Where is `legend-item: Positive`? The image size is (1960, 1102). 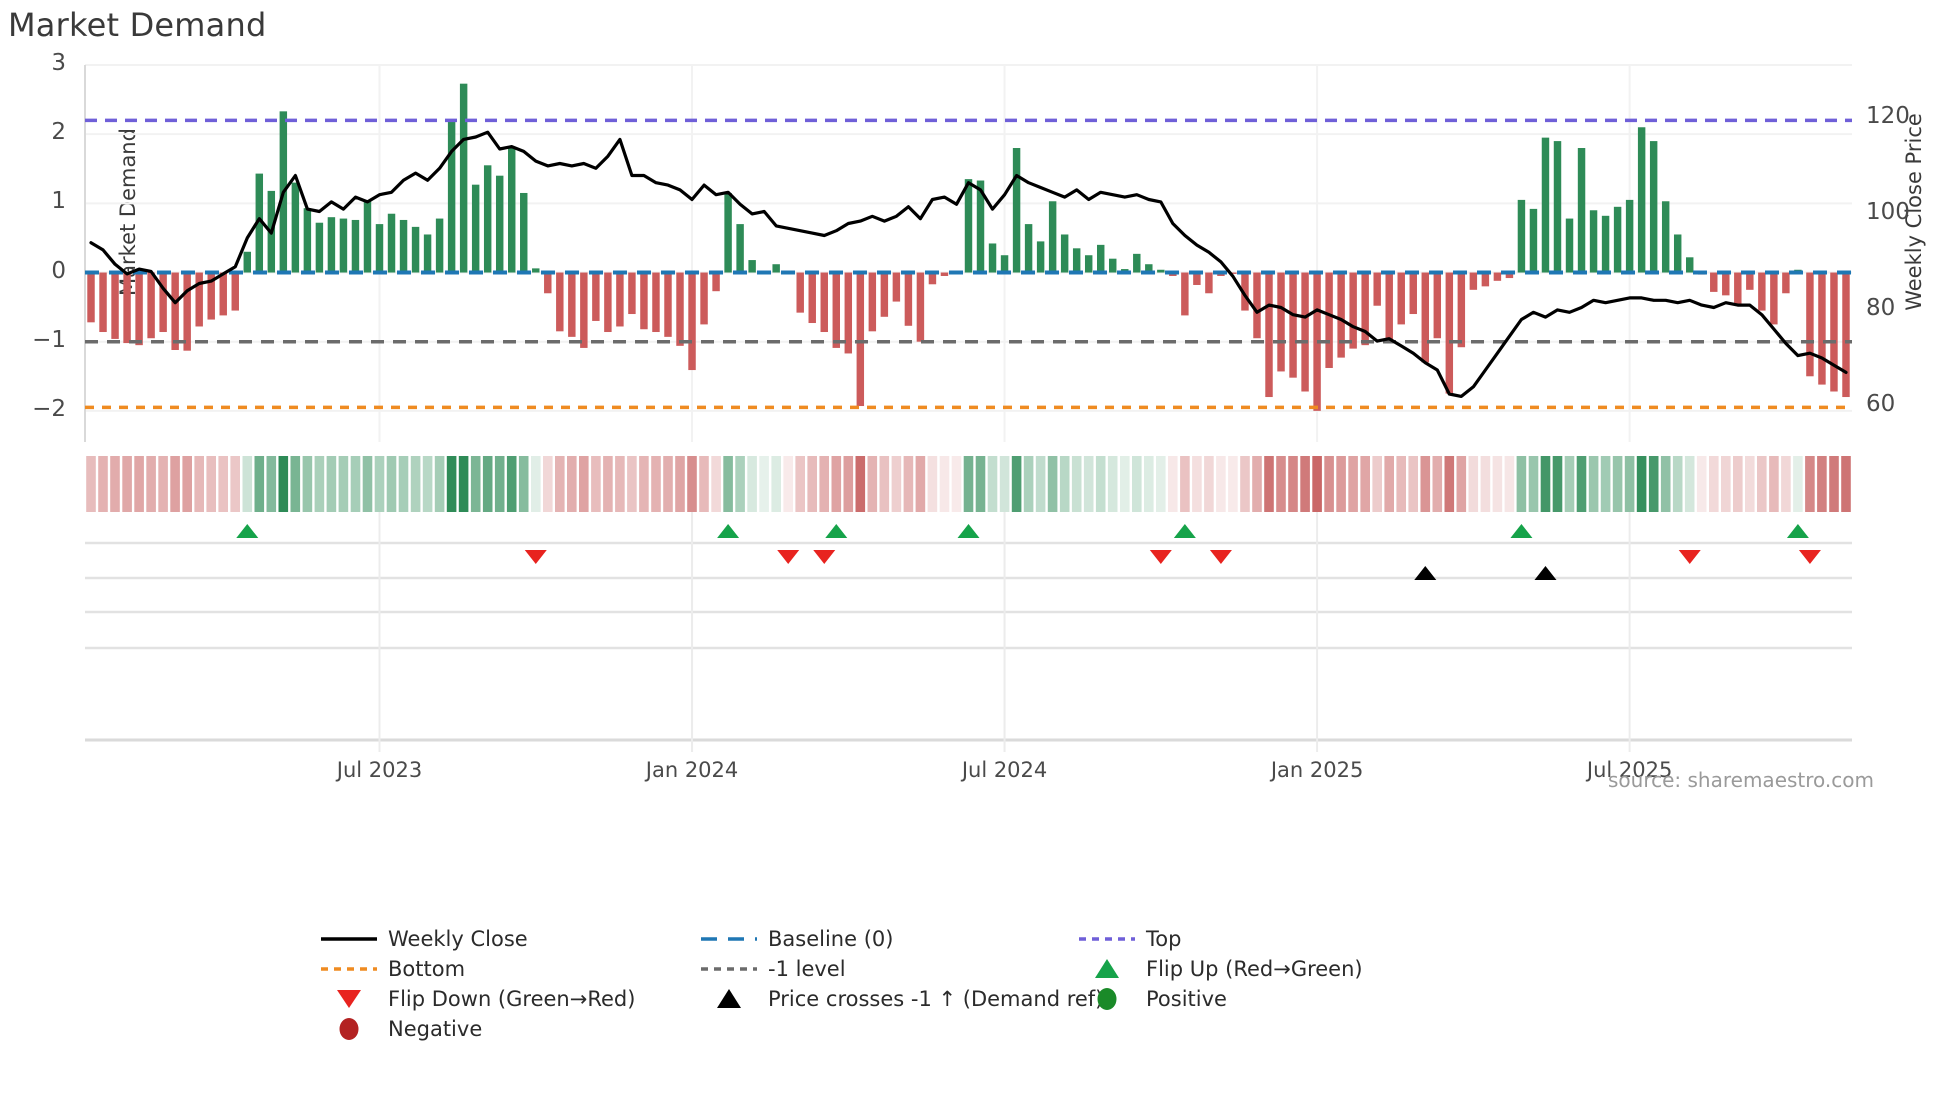
legend-item: Positive is located at coordinates (1147, 999).